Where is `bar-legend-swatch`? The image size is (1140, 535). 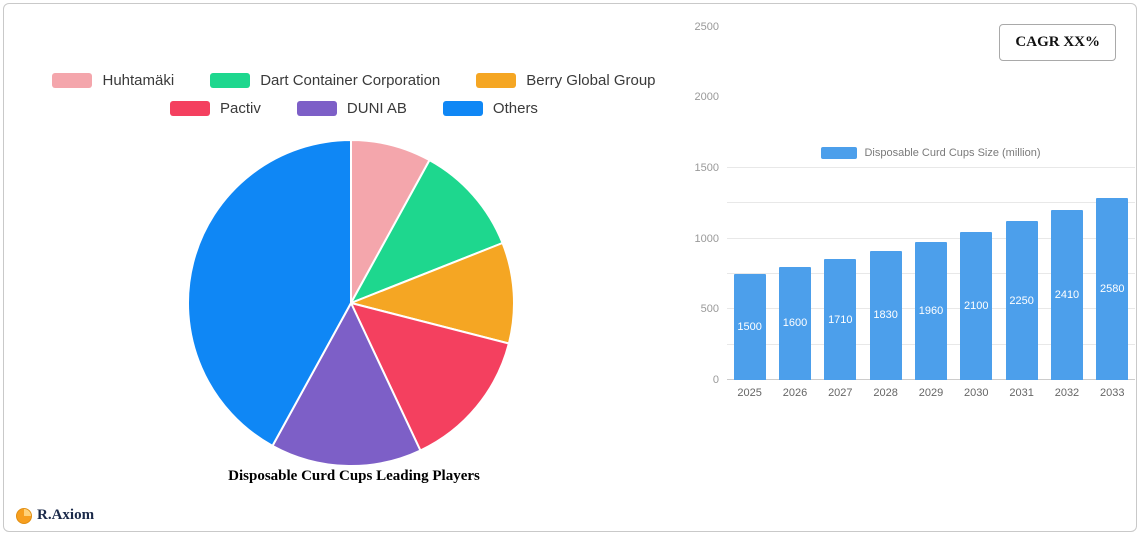 bar-legend-swatch is located at coordinates (839, 153).